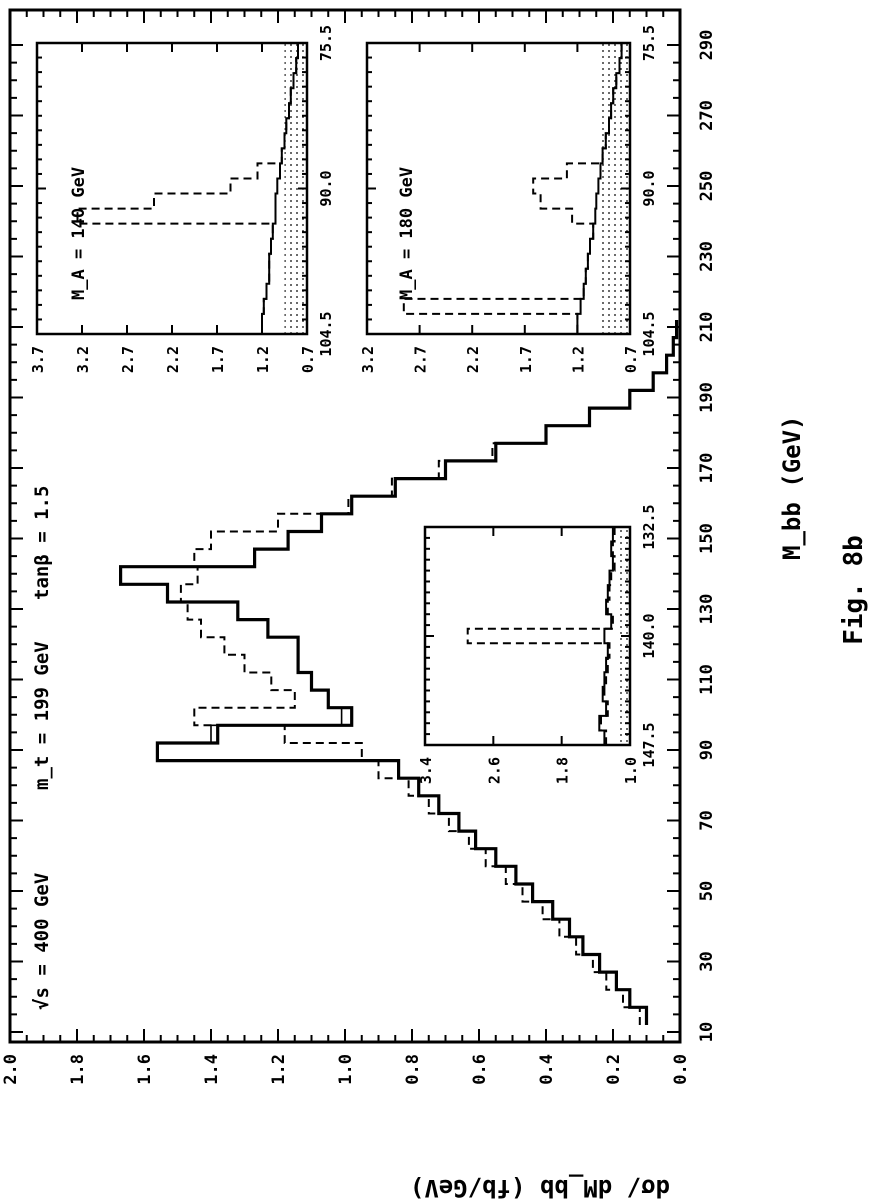 This screenshot has height=1199, width=878. What do you see at coordinates (295, 188) in the screenshot?
I see `inset-shaded-band` at bounding box center [295, 188].